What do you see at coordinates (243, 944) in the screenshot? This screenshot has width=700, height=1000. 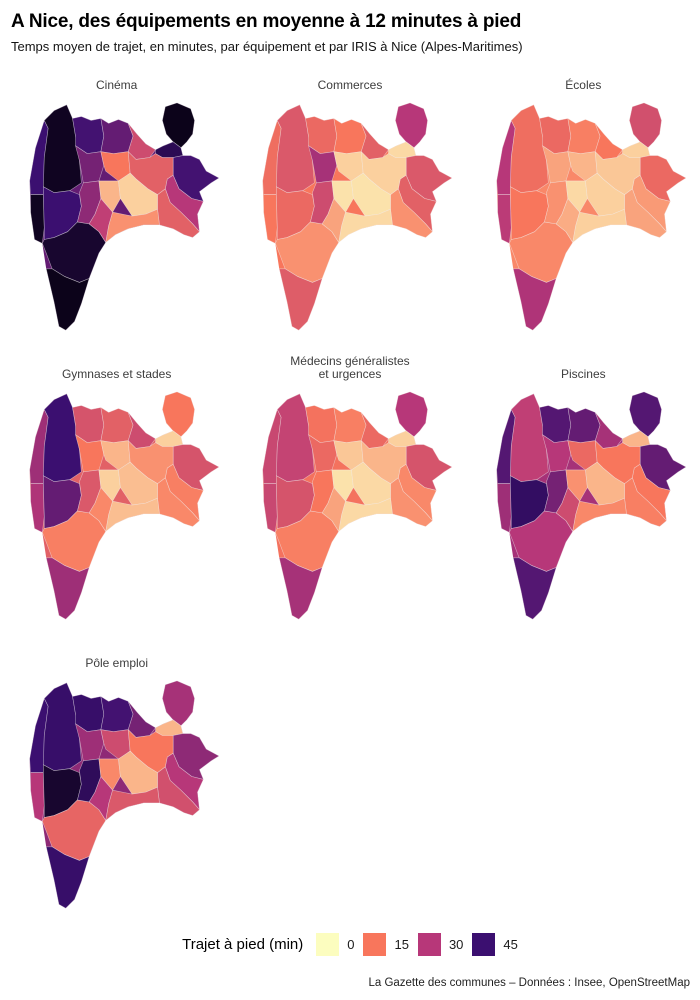 I see `legend-title: Trajet à pied (min)` at bounding box center [243, 944].